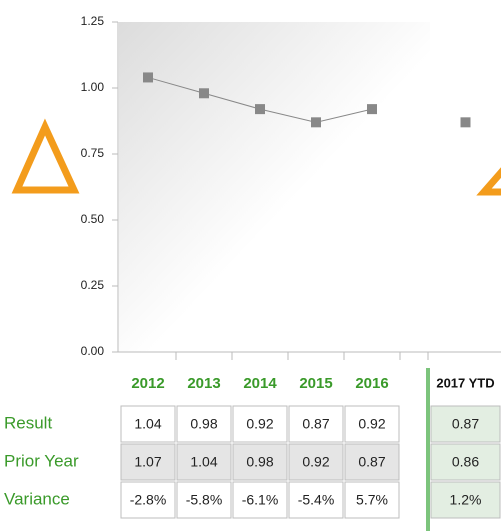 The width and height of the screenshot is (501, 531). Describe the element at coordinates (41, 460) in the screenshot. I see `row-label: Prior Year` at that location.